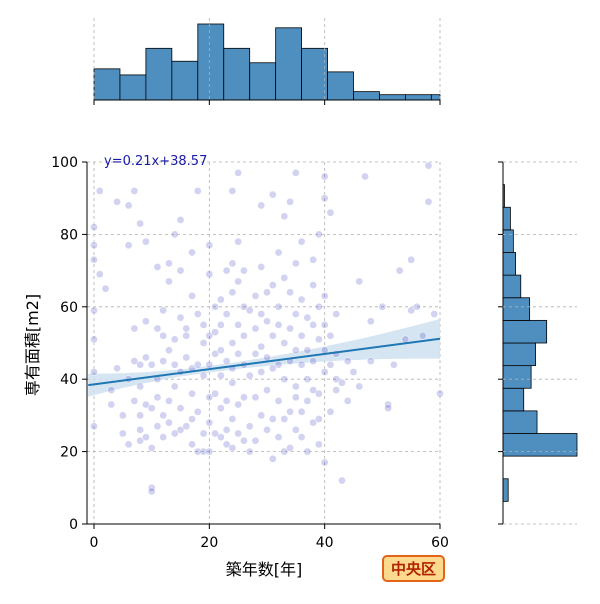 The height and width of the screenshot is (604, 600). I want to click on x-axis-label: 築年数[年], so click(264, 569).